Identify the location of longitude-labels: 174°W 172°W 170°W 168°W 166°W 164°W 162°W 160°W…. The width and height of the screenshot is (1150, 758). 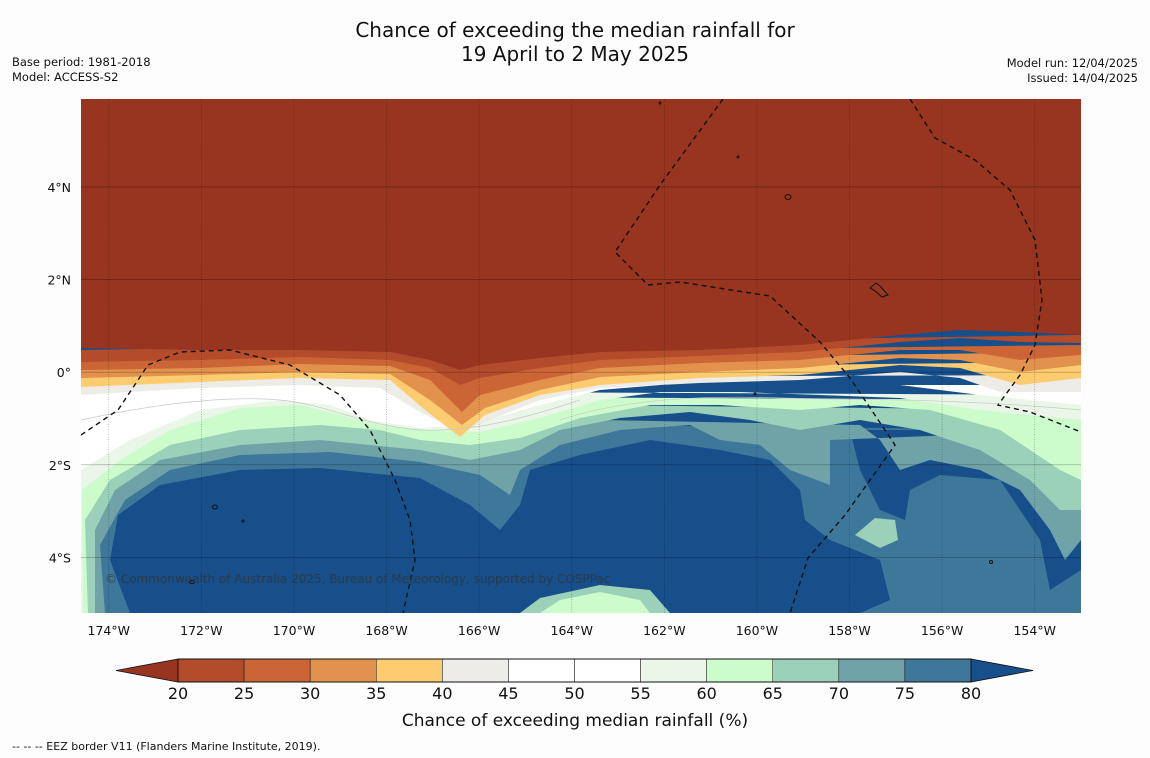
(572, 630).